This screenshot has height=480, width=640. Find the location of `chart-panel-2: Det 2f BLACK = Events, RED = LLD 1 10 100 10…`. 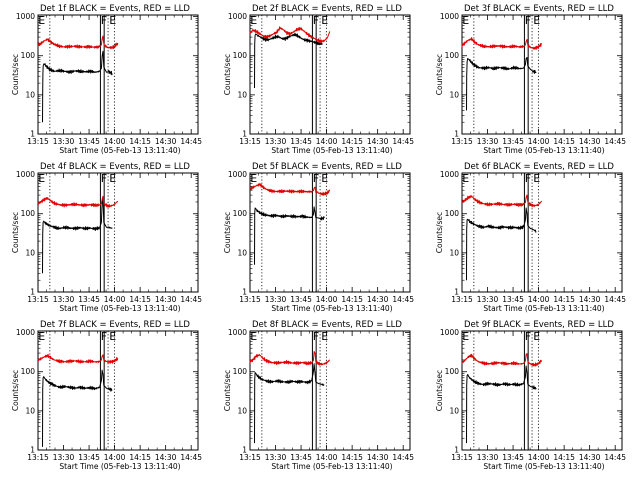

chart-panel-2: Det 2f BLACK = Events, RED = LLD 1 10 100 10… is located at coordinates (318, 79).